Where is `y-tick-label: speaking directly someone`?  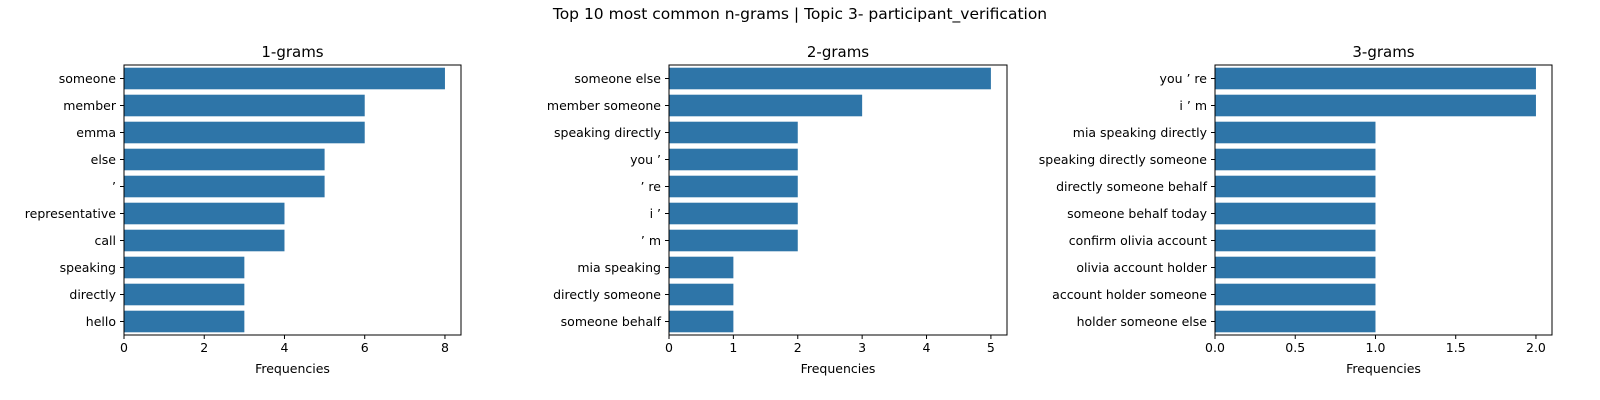
y-tick-label: speaking directly someone is located at coordinates (1123, 159).